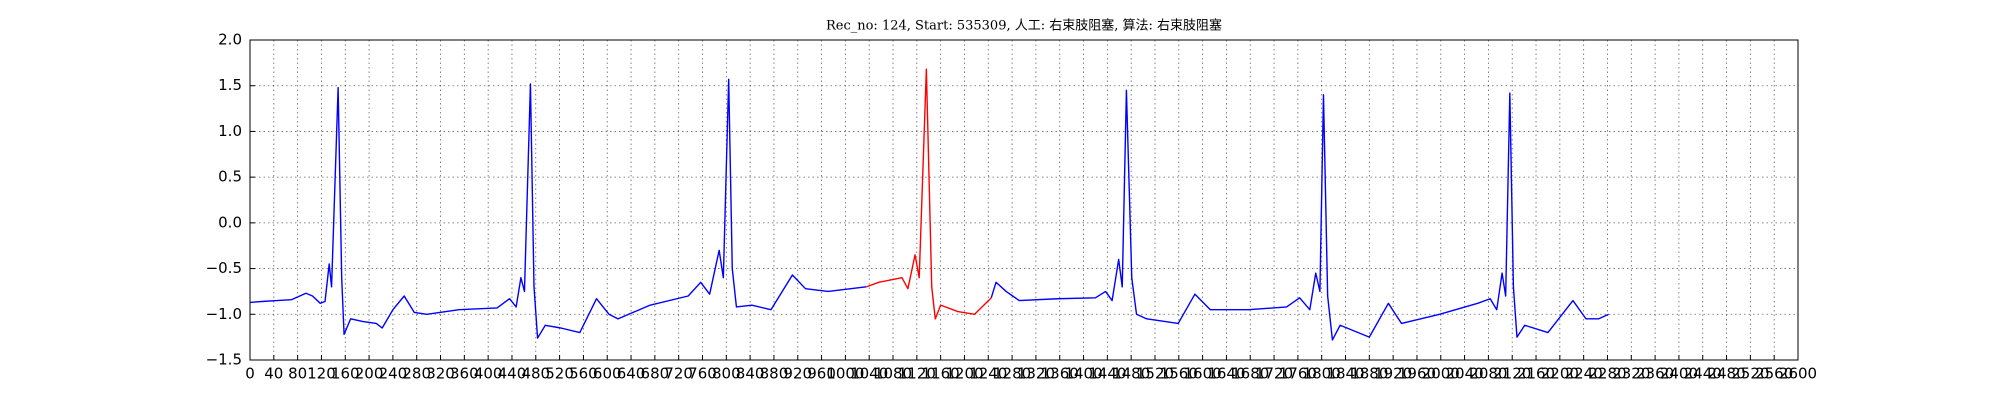 The width and height of the screenshot is (2000, 400). Describe the element at coordinates (1203, 374) in the screenshot. I see `x-tick-label: 1600` at that location.